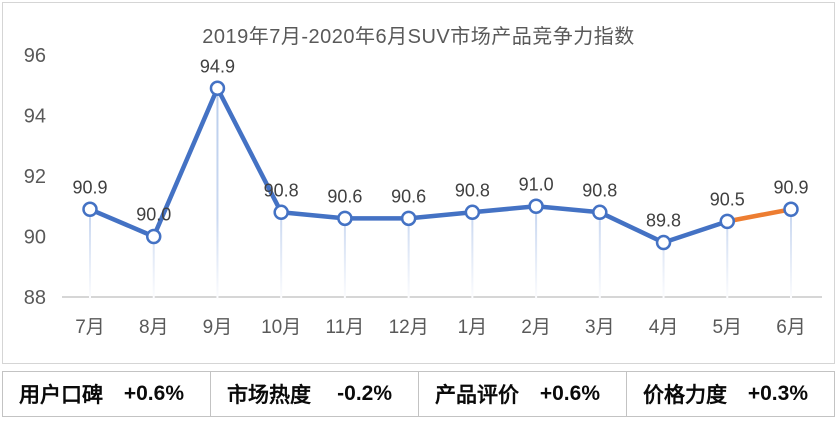  I want to click on stat-value: +0.3%, so click(777, 393).